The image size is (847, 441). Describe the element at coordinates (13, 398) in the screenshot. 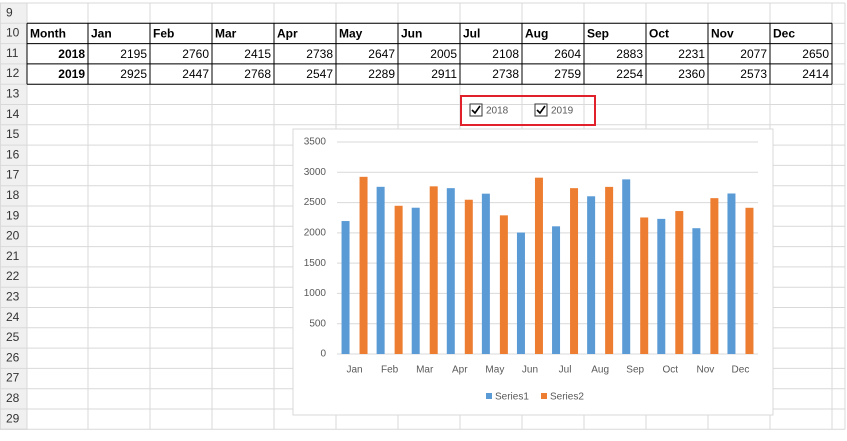

I see `row-number: 28` at that location.